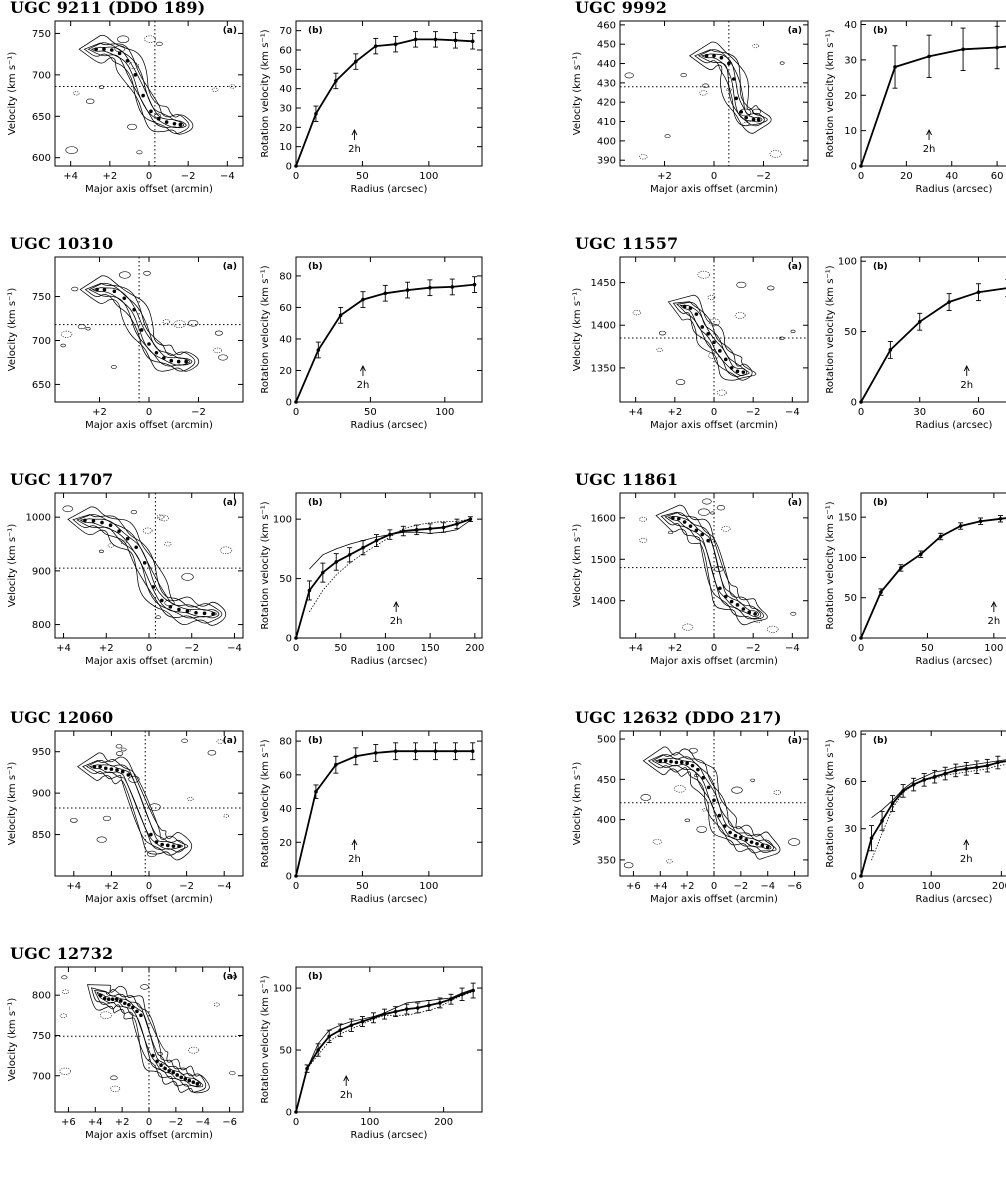 This screenshot has width=1006, height=1180. Describe the element at coordinates (12, 330) in the screenshot. I see `y-axis-label: Velocity (km s⁻¹)` at that location.